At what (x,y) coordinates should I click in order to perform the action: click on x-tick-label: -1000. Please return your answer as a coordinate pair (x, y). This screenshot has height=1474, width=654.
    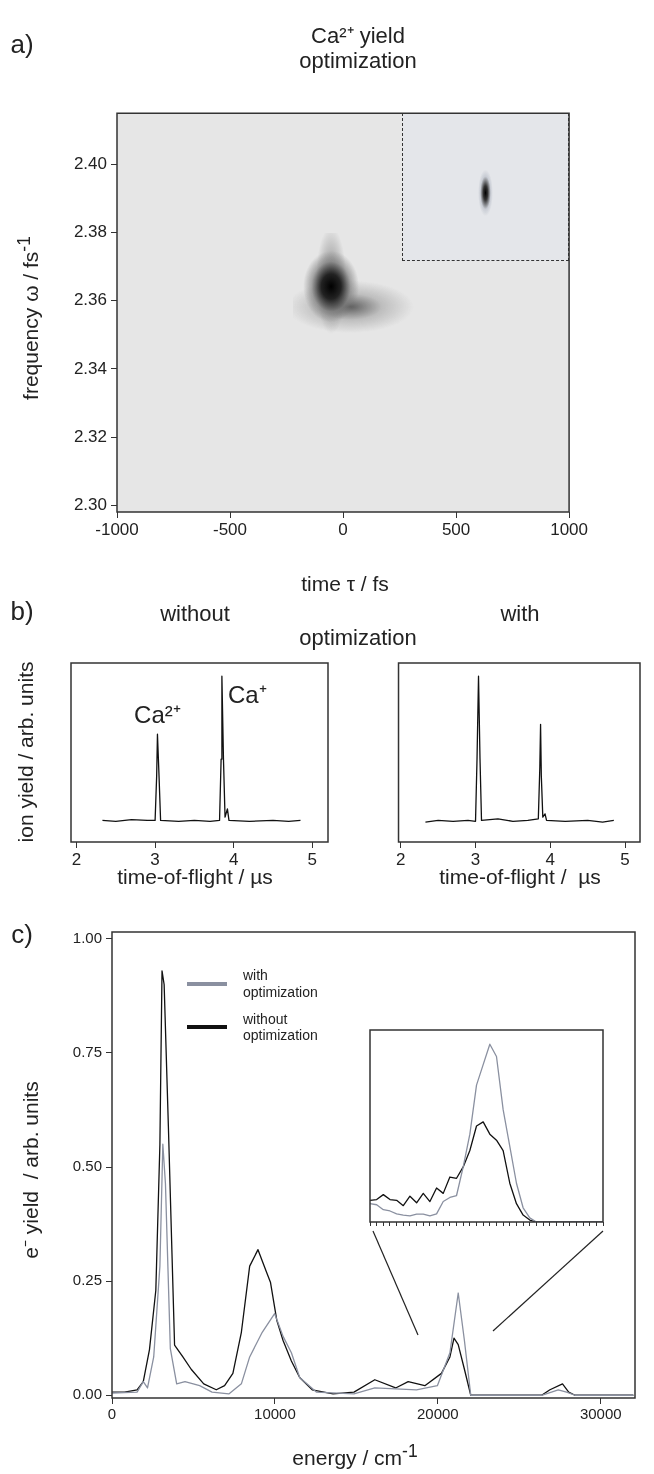
    Looking at the image, I should click on (117, 529).